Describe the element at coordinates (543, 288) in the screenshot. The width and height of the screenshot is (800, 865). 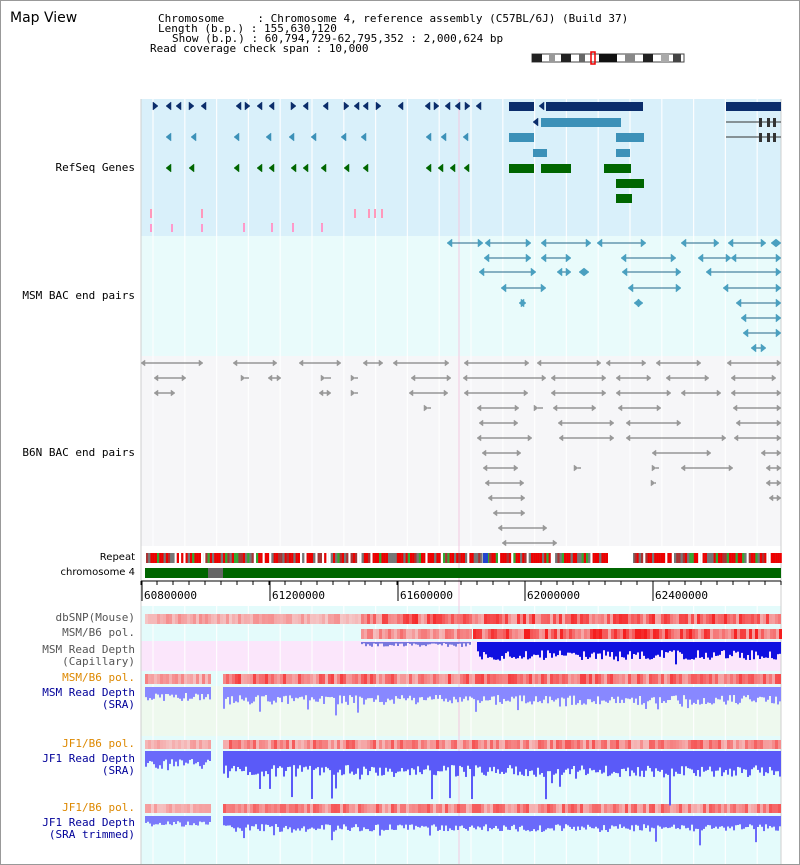
I see `msm-bac-end` at that location.